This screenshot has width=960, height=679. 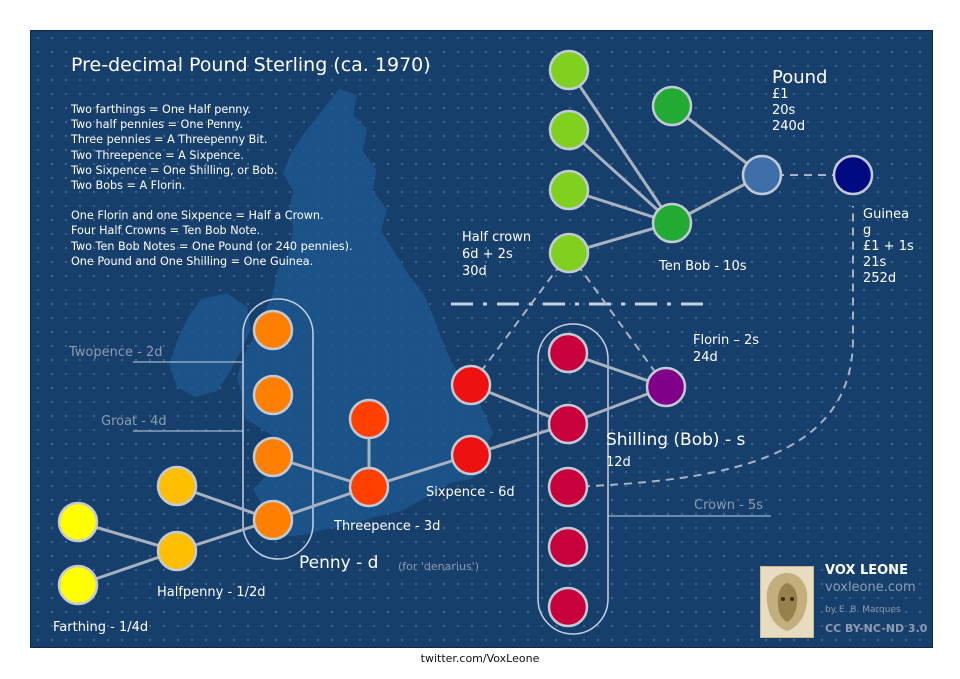 I want to click on half-crown-line: 6d + 2s, so click(x=487, y=254).